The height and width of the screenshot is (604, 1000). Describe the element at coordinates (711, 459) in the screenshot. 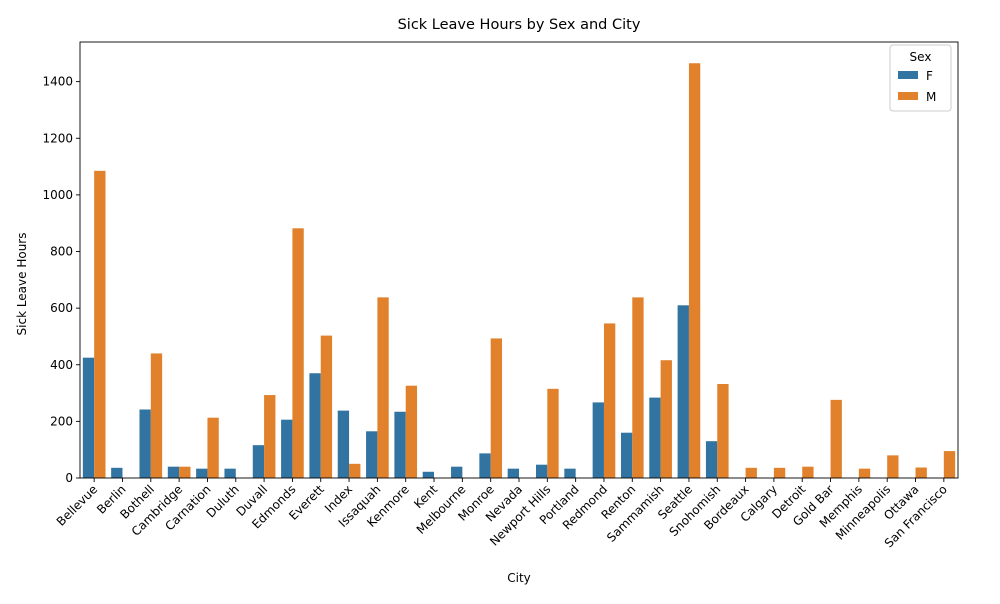

I see `bar-F-snohomish` at that location.